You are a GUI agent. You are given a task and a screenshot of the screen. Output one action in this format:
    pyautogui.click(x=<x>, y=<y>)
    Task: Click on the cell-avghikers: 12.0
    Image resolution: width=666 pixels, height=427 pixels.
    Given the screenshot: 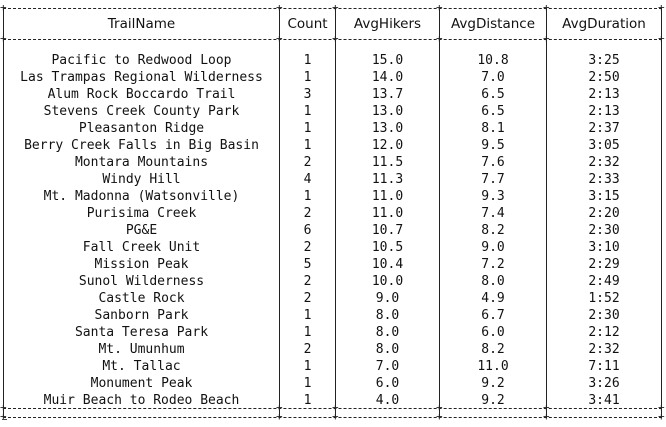 What is the action you would take?
    pyautogui.click(x=387, y=145)
    